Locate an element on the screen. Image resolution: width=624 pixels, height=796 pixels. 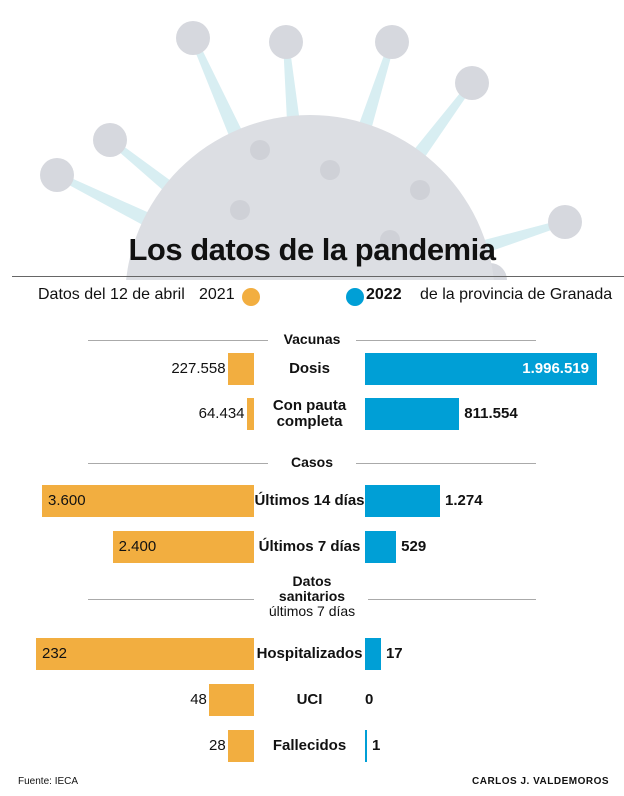
legend-2022: 2022 is located at coordinates (384, 294).